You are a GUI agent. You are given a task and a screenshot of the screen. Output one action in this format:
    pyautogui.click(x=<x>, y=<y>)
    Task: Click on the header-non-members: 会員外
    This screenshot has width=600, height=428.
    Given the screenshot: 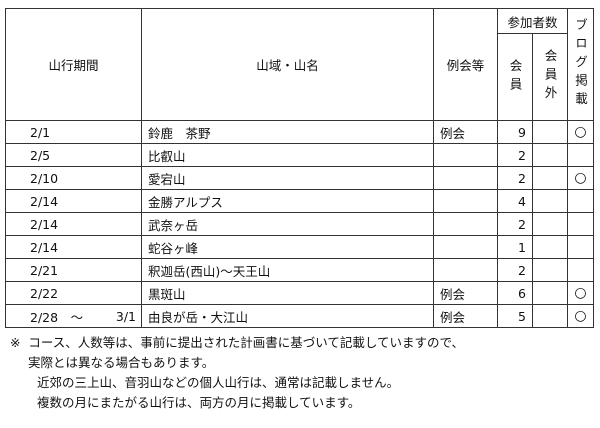 What is the action you would take?
    pyautogui.click(x=550, y=77)
    